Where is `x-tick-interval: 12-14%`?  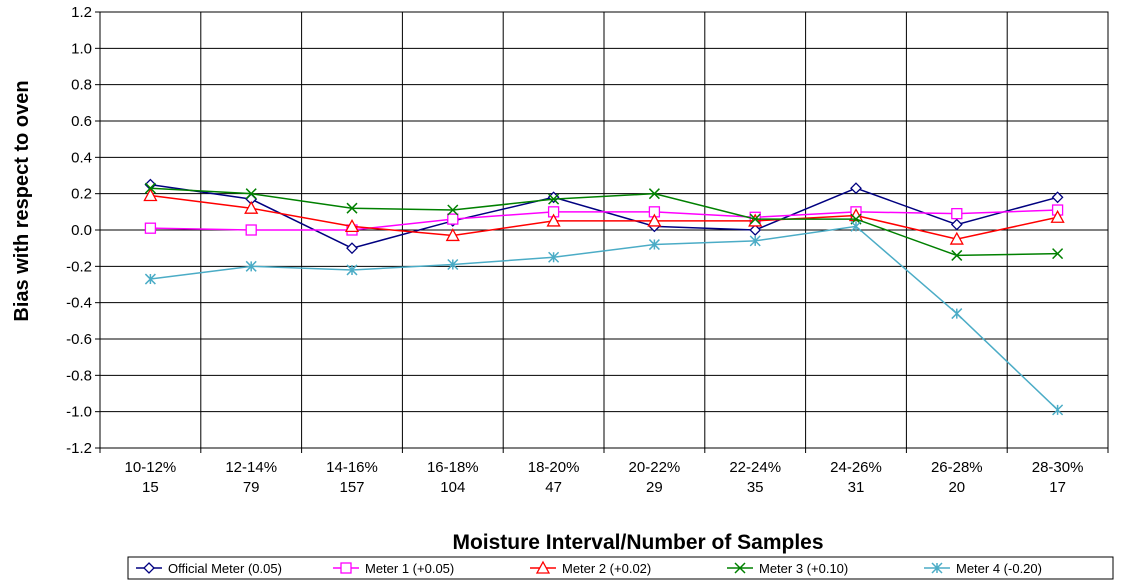 x-tick-interval: 12-14% is located at coordinates (251, 467).